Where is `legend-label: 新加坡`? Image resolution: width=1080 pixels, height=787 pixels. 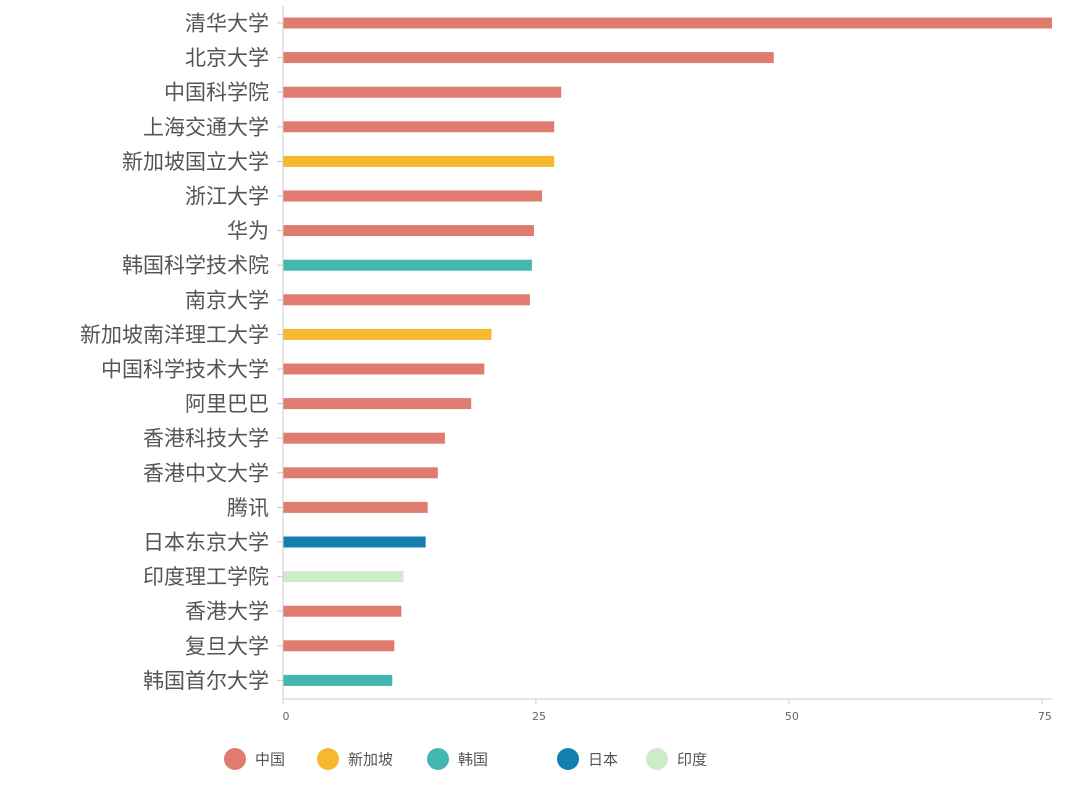 legend-label: 新加坡 is located at coordinates (370, 760).